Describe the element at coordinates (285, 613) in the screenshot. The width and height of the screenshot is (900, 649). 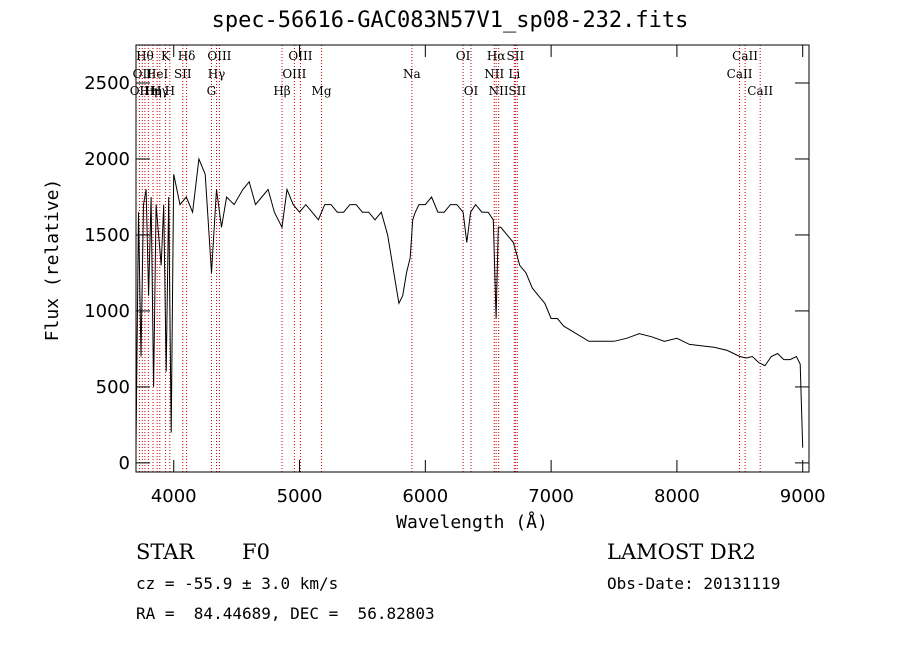
I see `coordinates: RA = 84.44689, DEC = 56.82803` at that location.